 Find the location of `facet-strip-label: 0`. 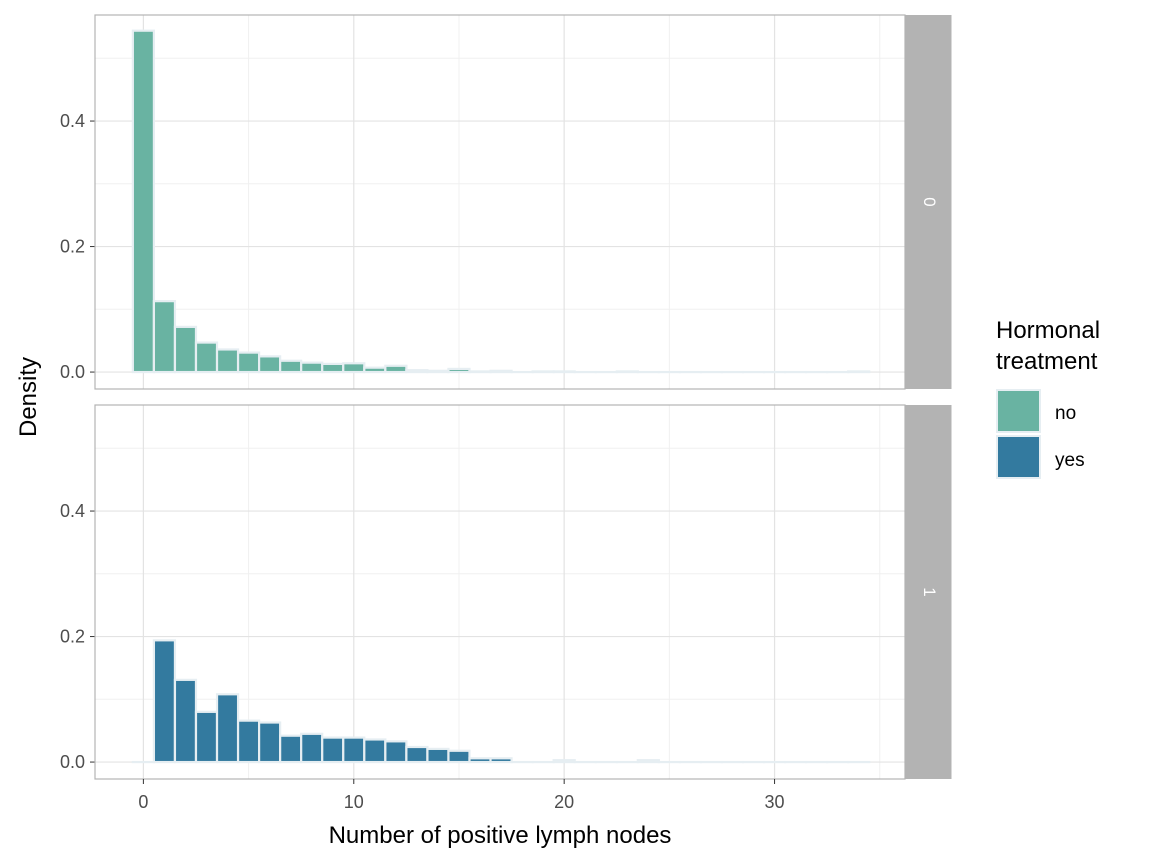

facet-strip-label: 0 is located at coordinates (929, 201).